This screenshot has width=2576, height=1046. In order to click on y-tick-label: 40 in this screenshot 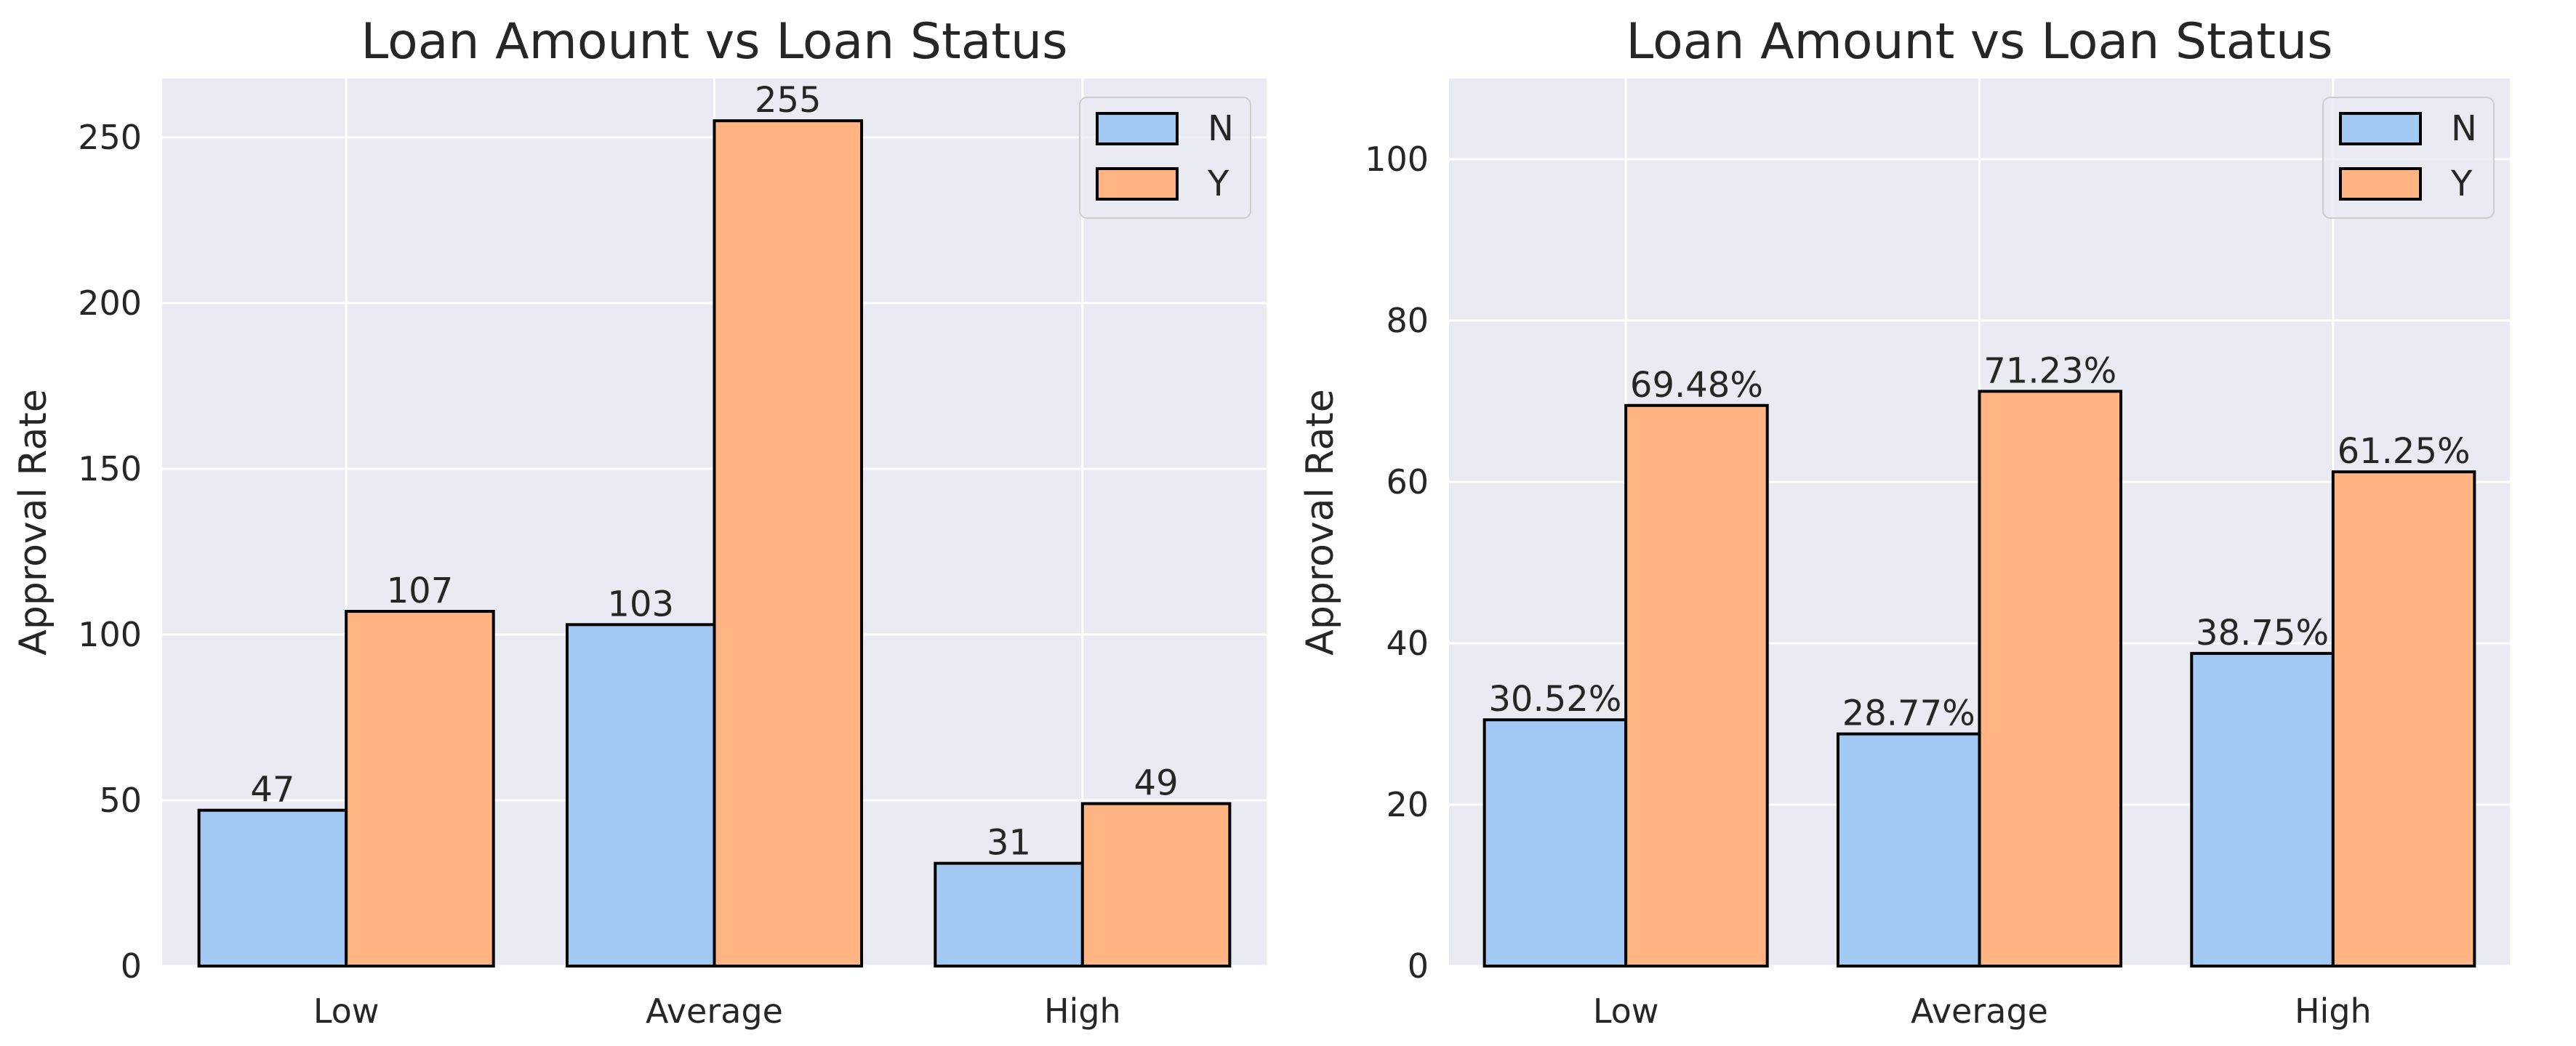, I will do `click(1407, 643)`.